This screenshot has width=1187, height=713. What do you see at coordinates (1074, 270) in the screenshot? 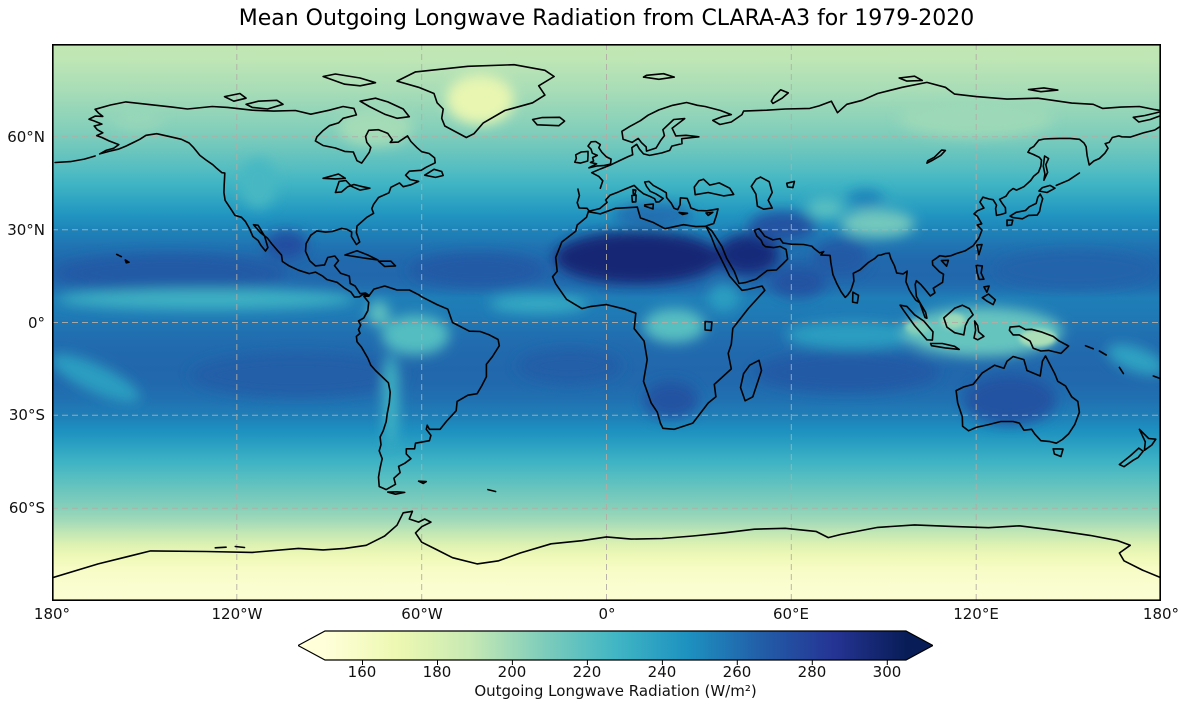
I see `feature-w-pacific-subtropic-high` at bounding box center [1074, 270].